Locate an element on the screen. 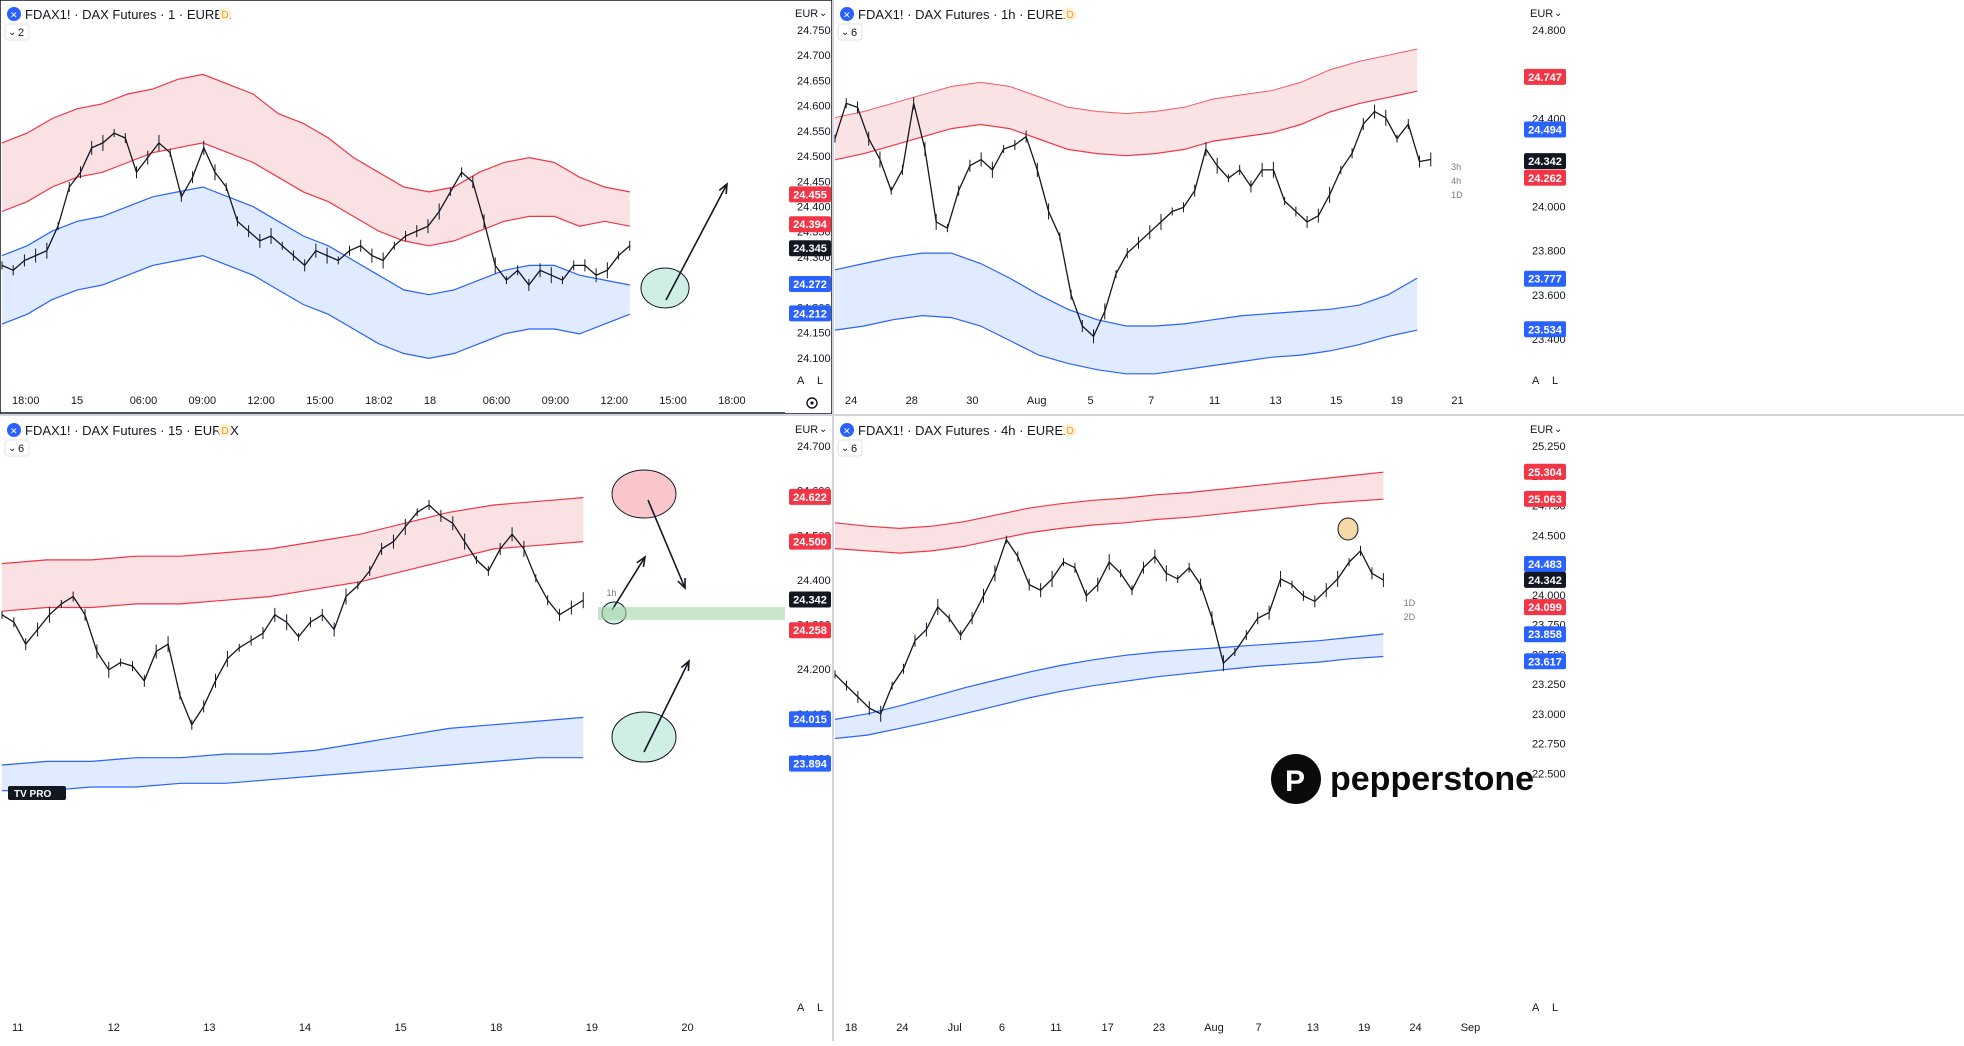  price-tick-label: 24.650 is located at coordinates (814, 81).